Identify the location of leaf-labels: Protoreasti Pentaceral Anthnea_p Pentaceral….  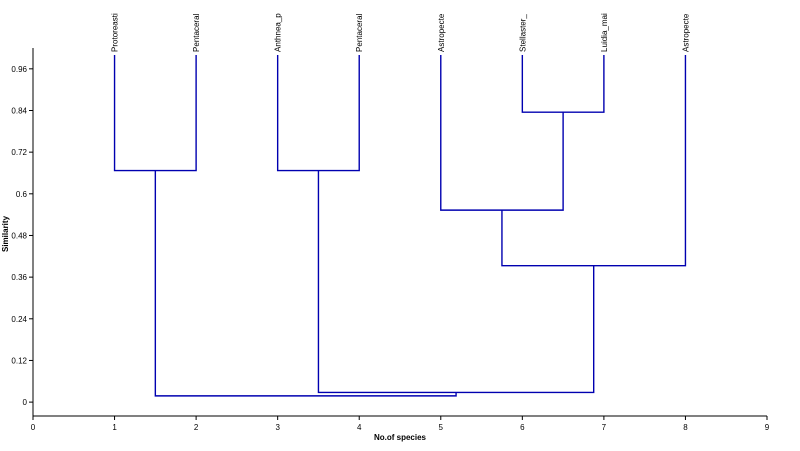
(401, 32).